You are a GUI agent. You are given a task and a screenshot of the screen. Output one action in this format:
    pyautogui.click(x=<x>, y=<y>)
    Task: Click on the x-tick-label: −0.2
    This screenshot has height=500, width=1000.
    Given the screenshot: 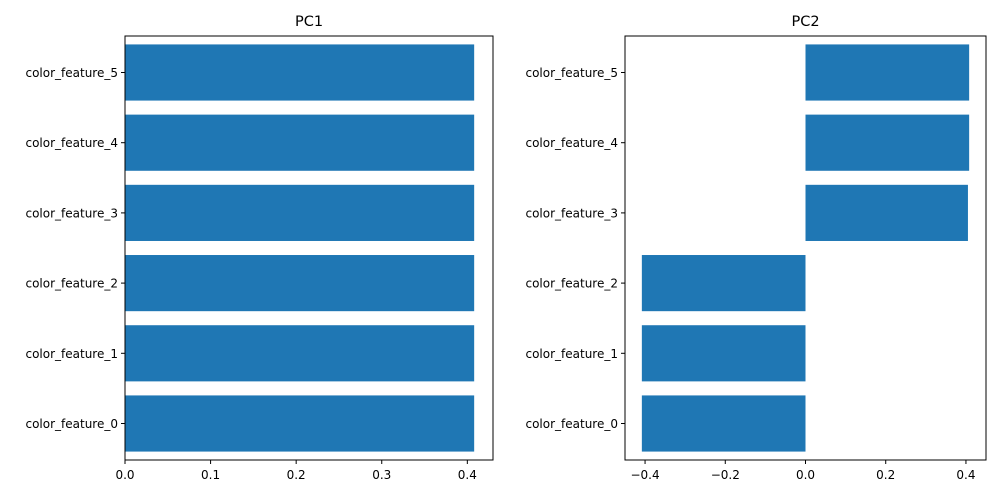 What is the action you would take?
    pyautogui.click(x=725, y=475)
    